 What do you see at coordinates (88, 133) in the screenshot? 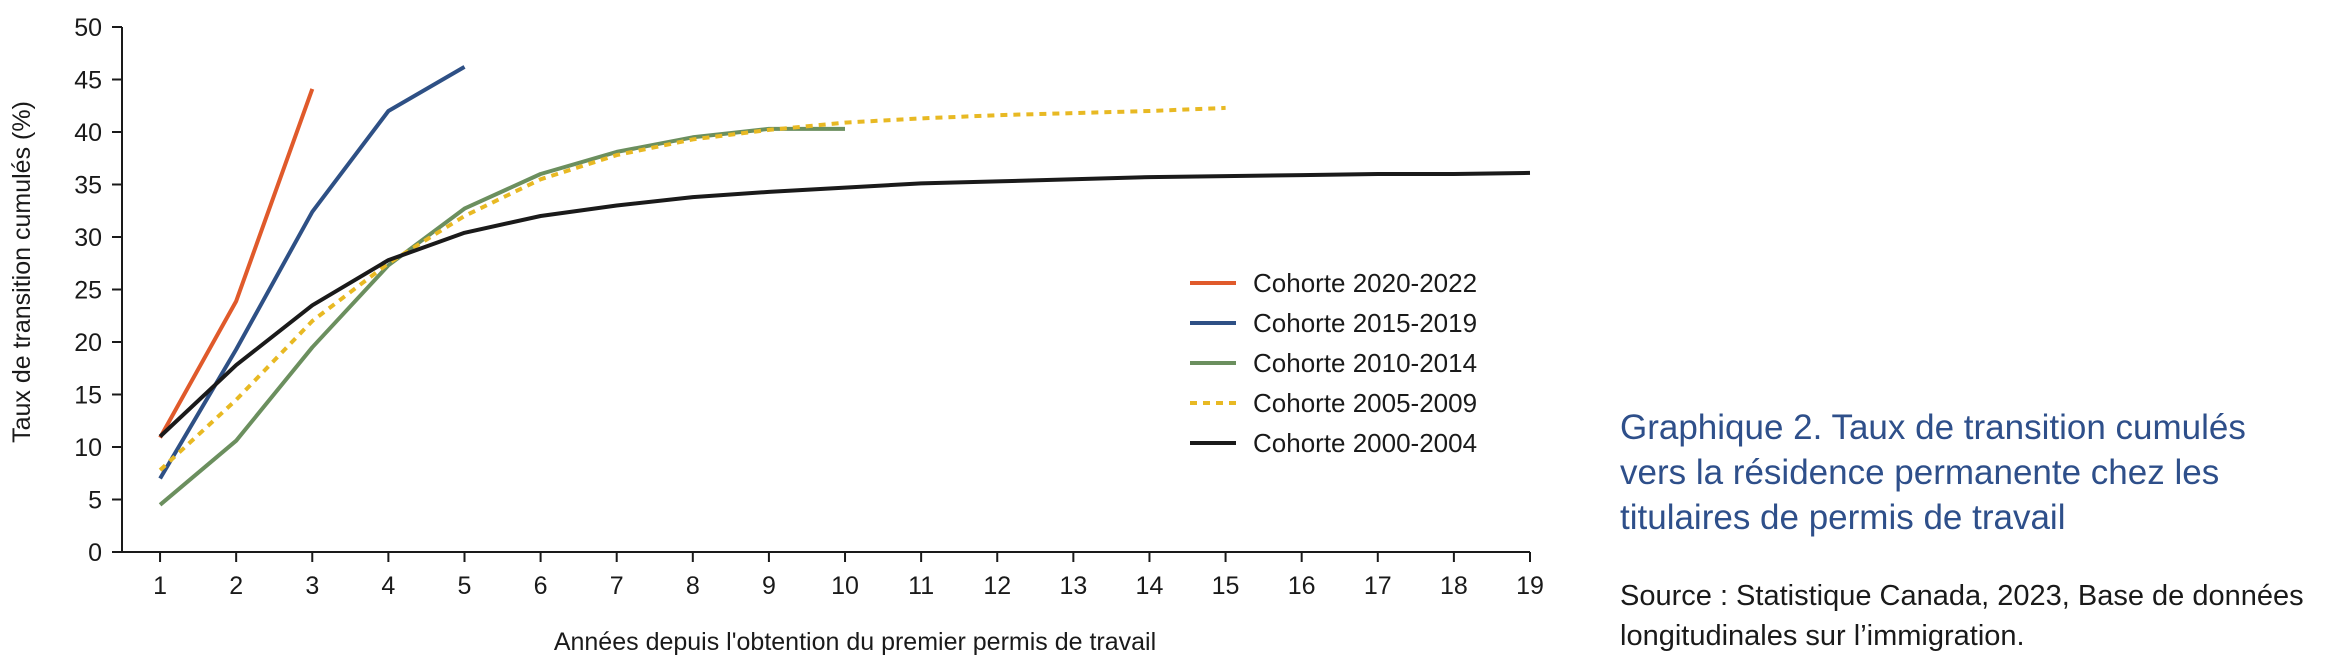
I see `y-tick-label: 40` at bounding box center [88, 133].